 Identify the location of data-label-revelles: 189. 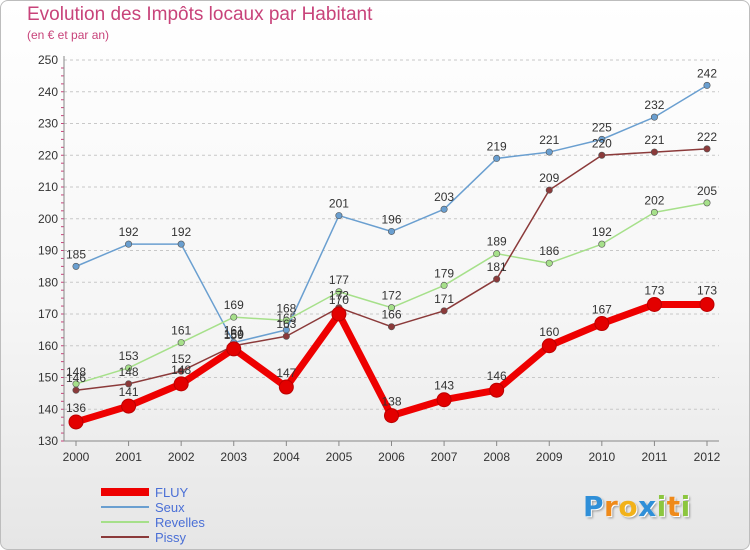
(497, 242).